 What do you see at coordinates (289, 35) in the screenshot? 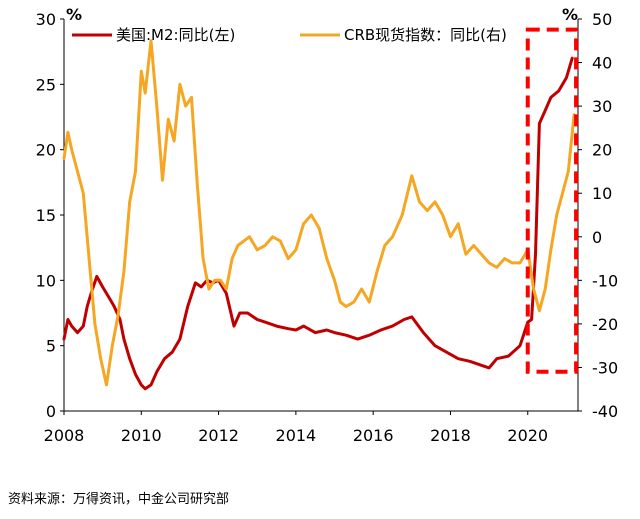
I see `legend: 美国:M2:同比(左) CRB现货指数：同比(右)` at bounding box center [289, 35].